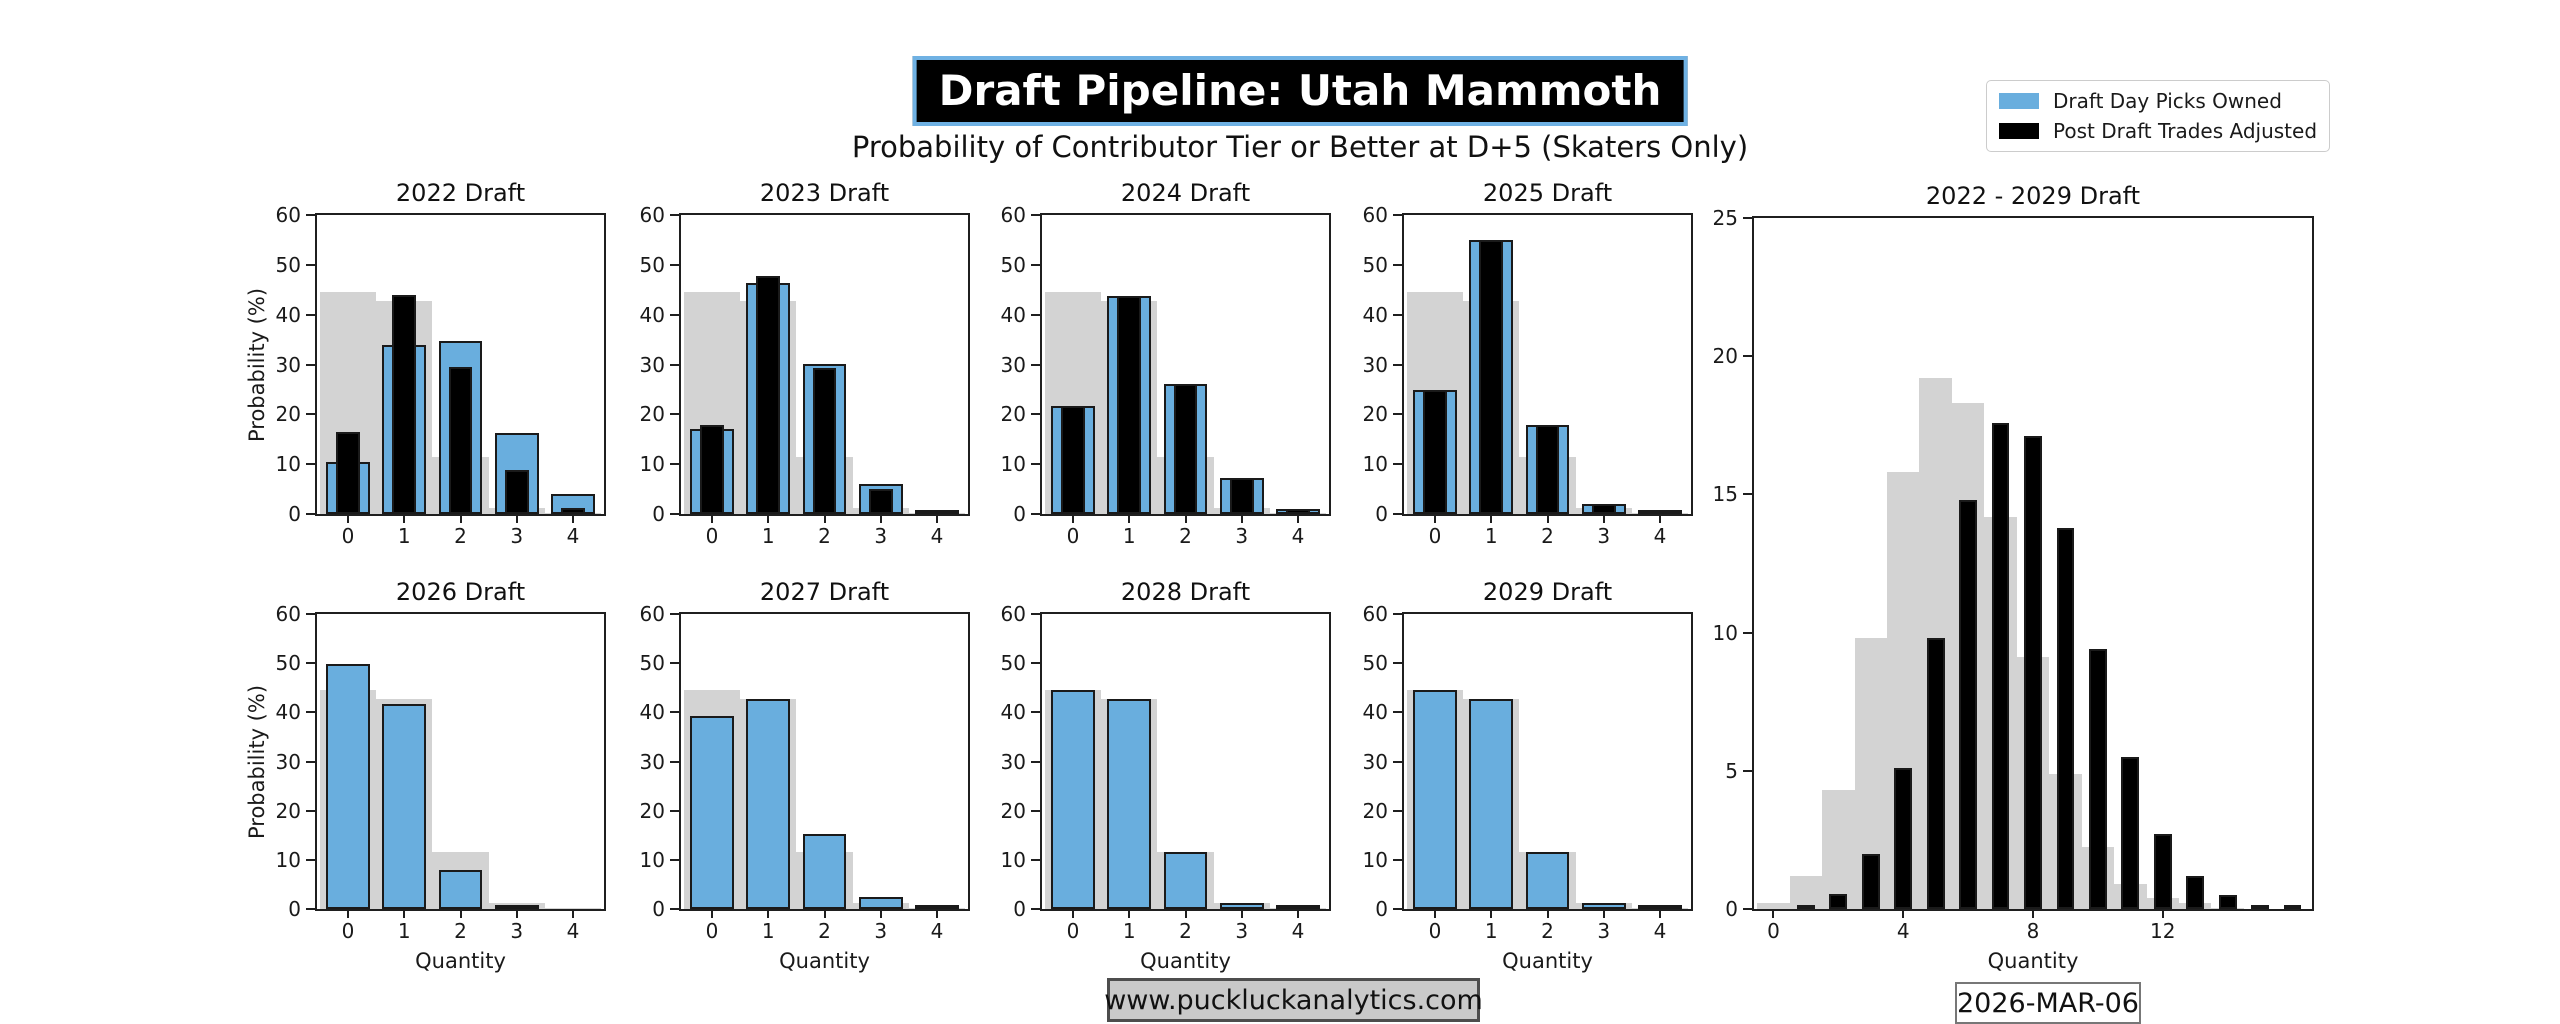 The height and width of the screenshot is (1024, 2560). Describe the element at coordinates (1166, 775) in the screenshot. I see `plot-area: 2028 Draft 0 10 20 30 40 50 60 0 1 2 3 4 Quantity` at that location.